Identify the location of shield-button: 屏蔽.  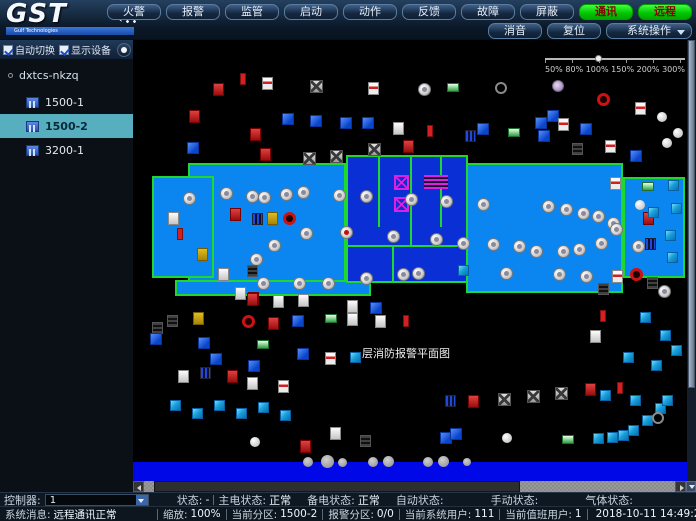
(547, 12).